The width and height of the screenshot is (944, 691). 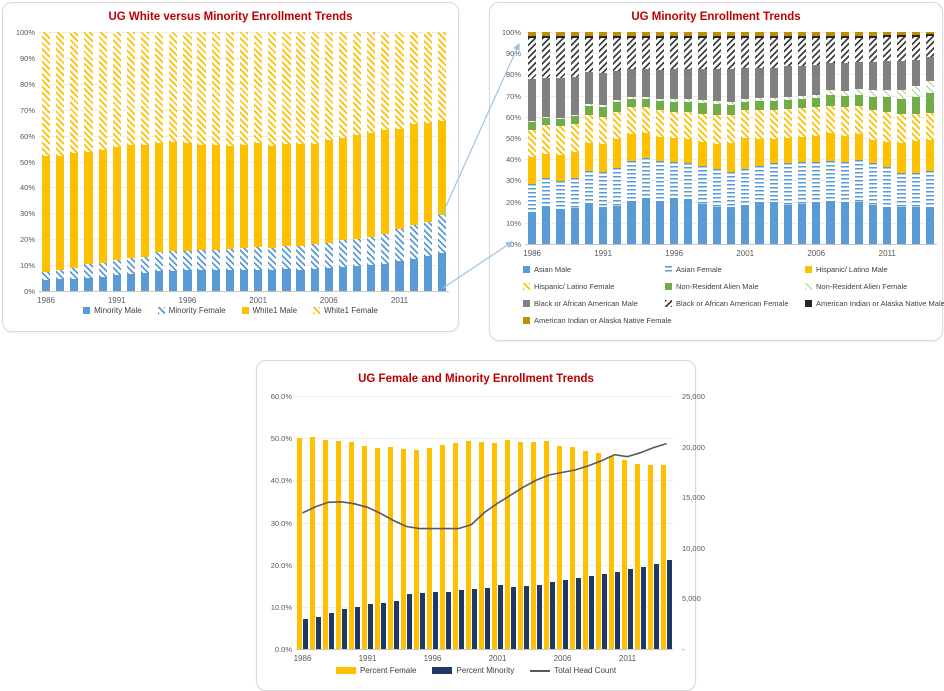 I want to click on y-axis-tick-label: 40%, so click(x=513, y=160).